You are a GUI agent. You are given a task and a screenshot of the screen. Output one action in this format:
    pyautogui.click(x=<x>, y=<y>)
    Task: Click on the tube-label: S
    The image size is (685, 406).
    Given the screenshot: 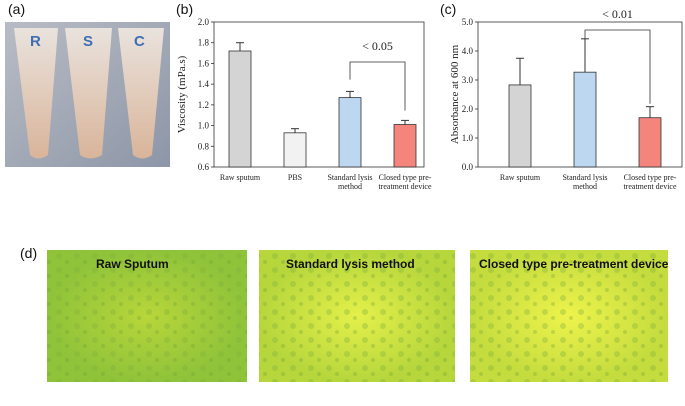 What is the action you would take?
    pyautogui.click(x=88, y=41)
    